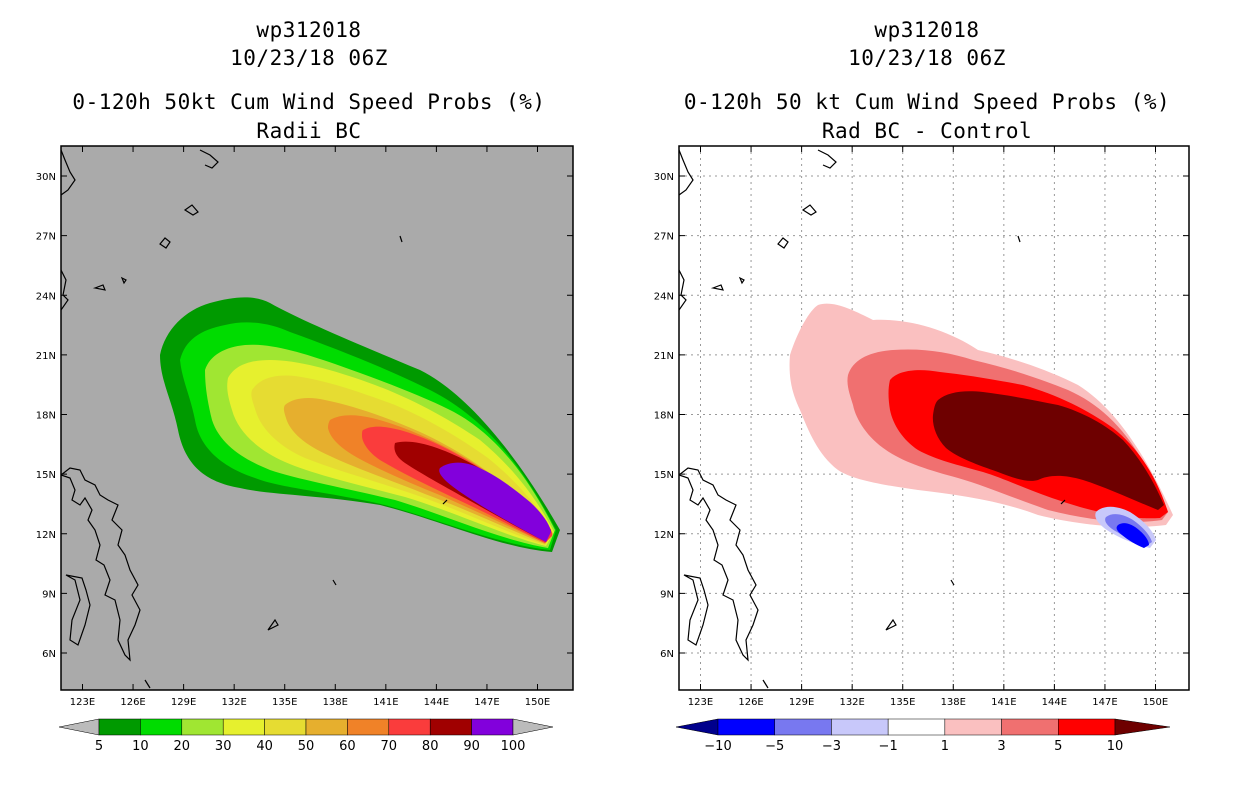  I want to click on colorbar: 5 10 20 30 40 50 60 70 80 90 100, so click(306, 736).